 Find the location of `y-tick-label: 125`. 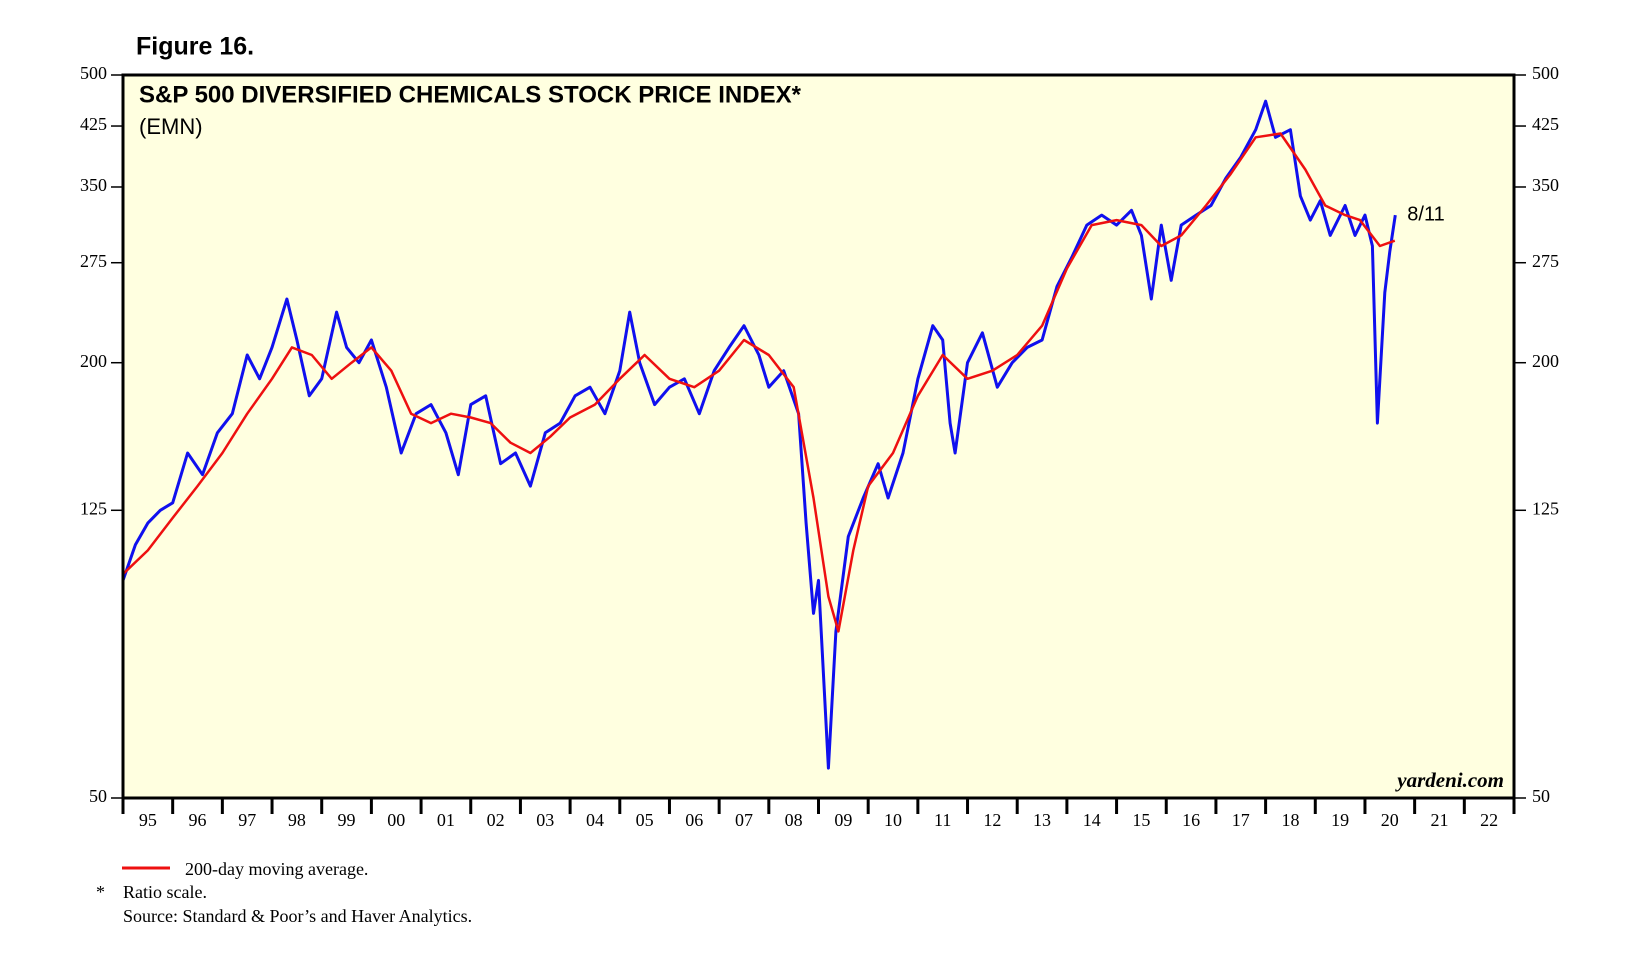

y-tick-label: 125 is located at coordinates (93, 508).